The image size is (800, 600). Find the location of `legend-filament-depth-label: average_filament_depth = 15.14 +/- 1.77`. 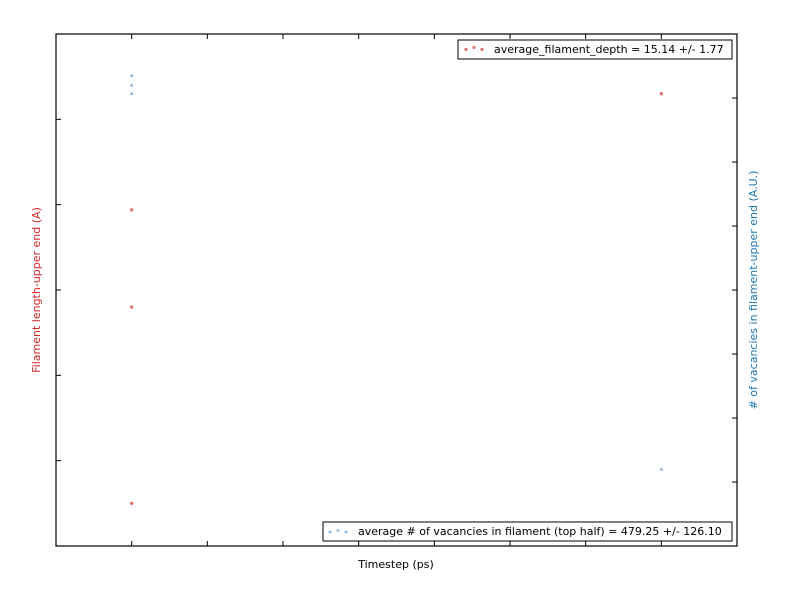

legend-filament-depth-label: average_filament_depth = 15.14 +/- 1.77 is located at coordinates (609, 49).